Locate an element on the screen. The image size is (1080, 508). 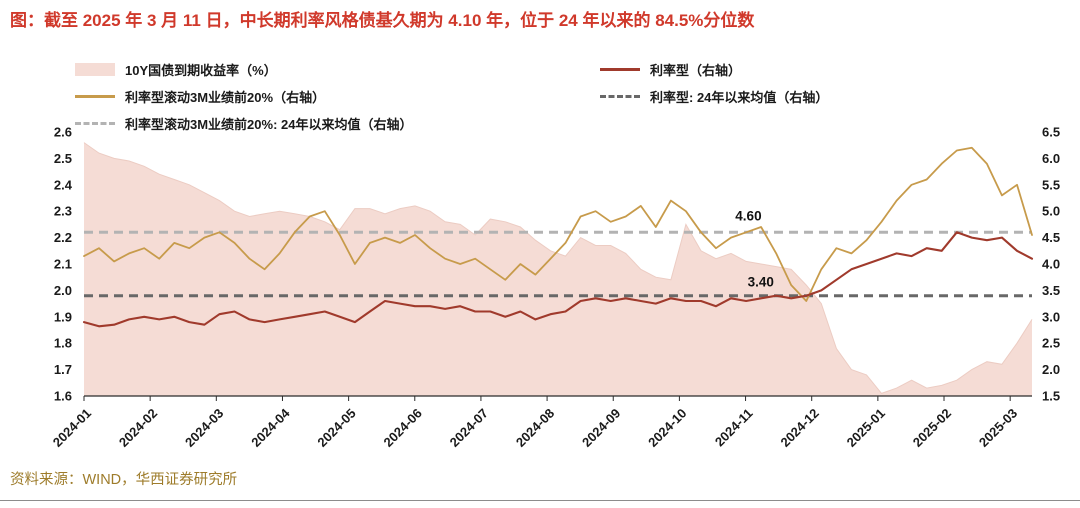
legend-item-label: 利率型滚动3M业绩前20%: 24年以来均值（右轴） is located at coordinates (269, 124).